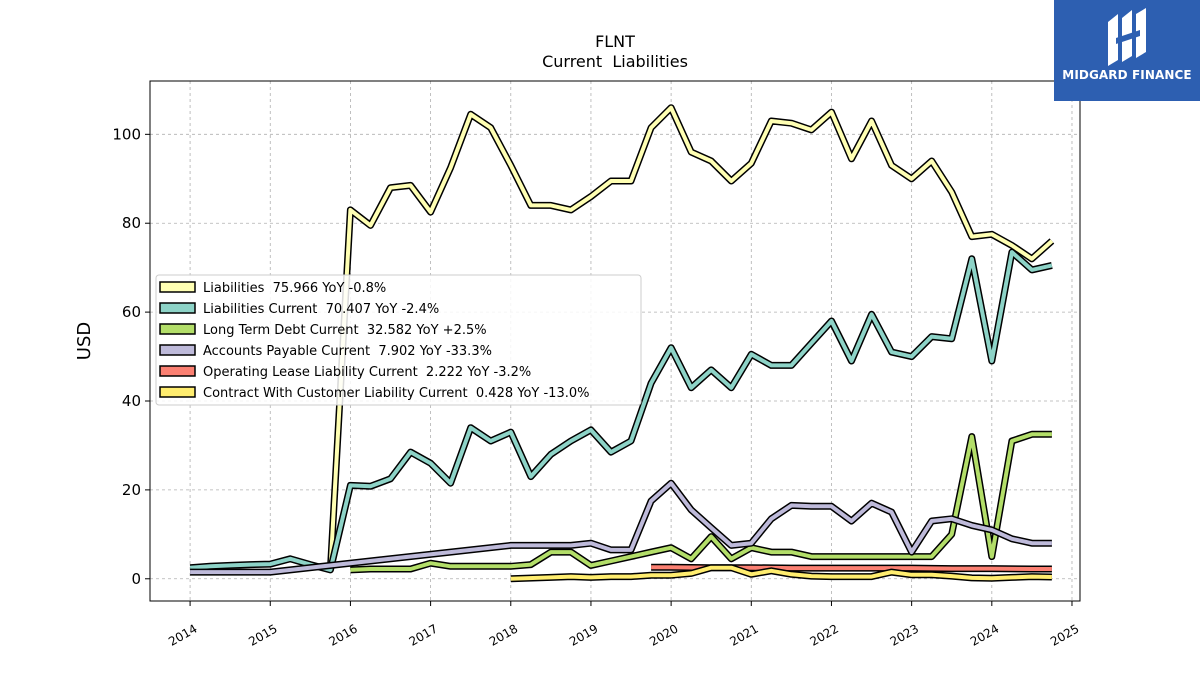 This screenshot has height=675, width=1200. I want to click on x-tick-label: 2020, so click(663, 634).